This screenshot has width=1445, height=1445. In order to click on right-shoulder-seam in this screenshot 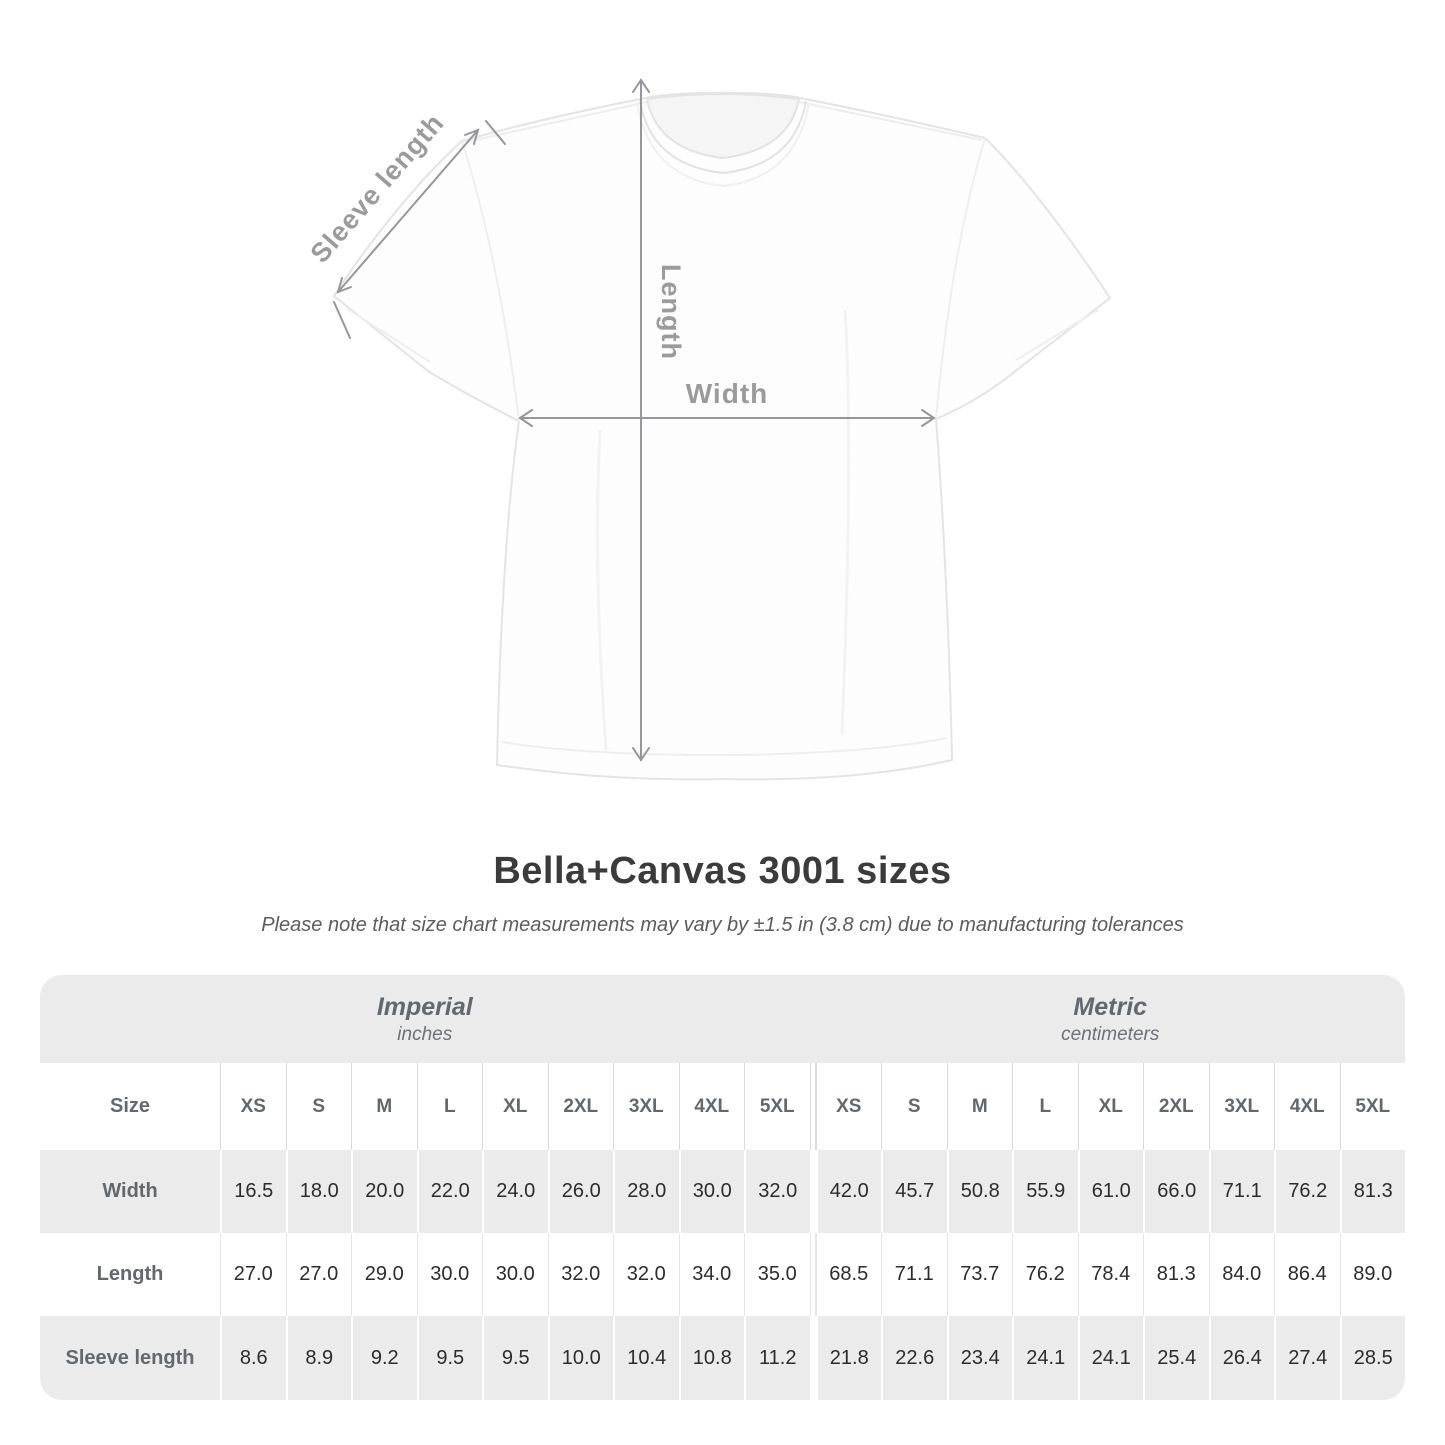, I will do `click(888, 120)`.